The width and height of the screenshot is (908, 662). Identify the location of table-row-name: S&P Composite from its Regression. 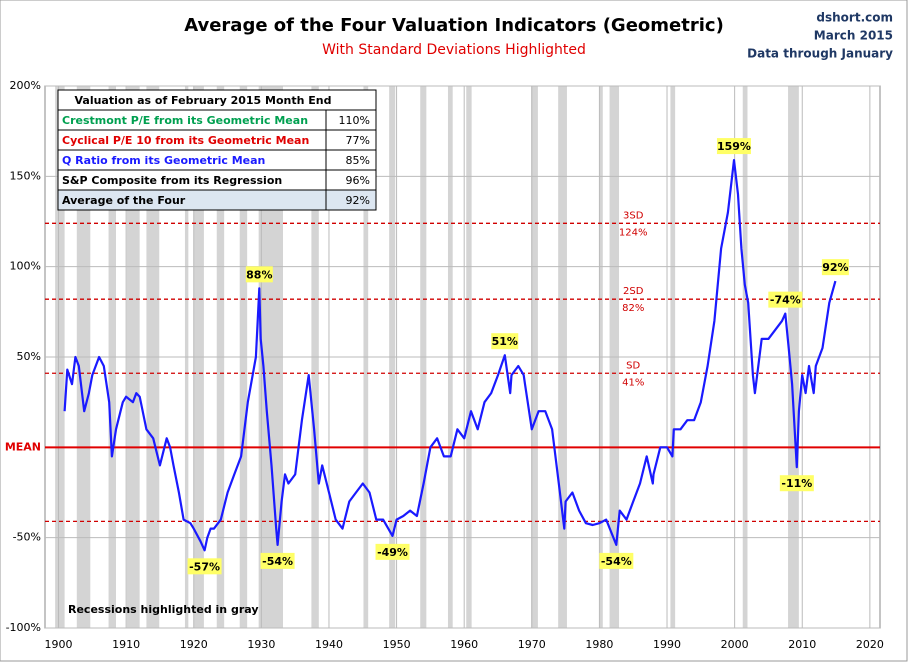
(172, 180).